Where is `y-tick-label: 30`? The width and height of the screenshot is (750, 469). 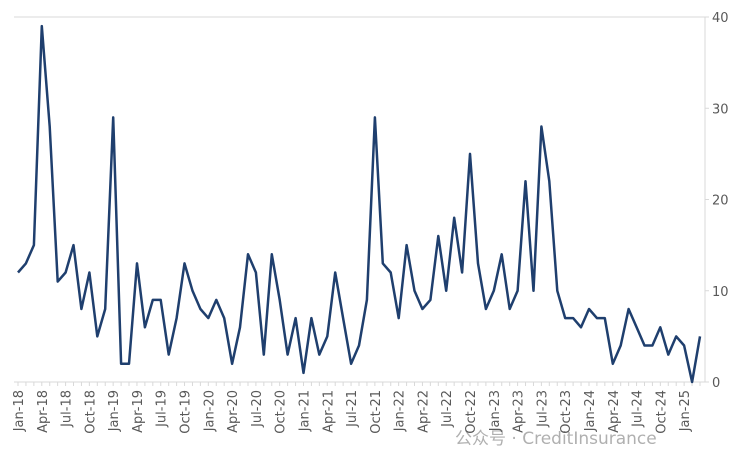
y-tick-label: 30 is located at coordinates (720, 109).